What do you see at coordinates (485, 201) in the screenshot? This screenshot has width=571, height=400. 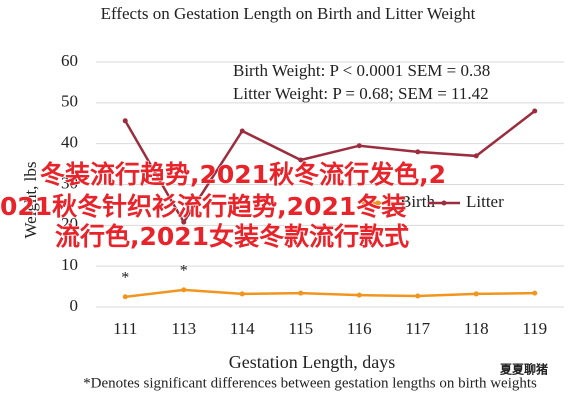 I see `legend-label: Litter` at bounding box center [485, 201].